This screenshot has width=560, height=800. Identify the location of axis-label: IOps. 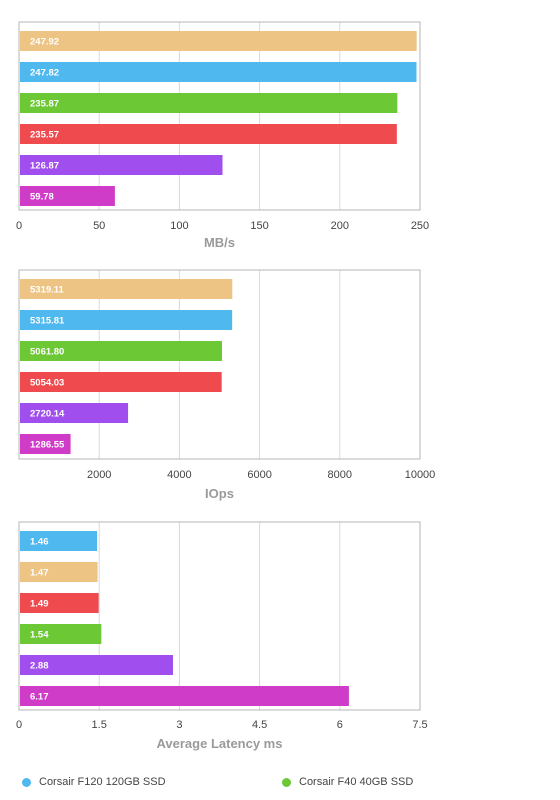
(219, 493).